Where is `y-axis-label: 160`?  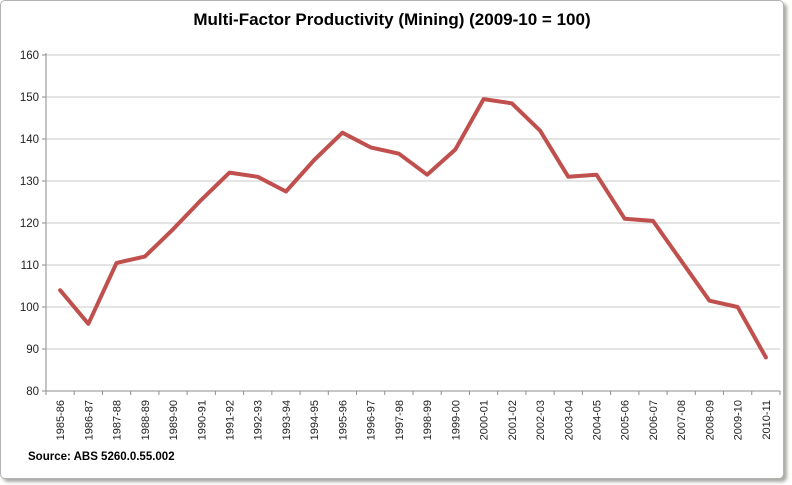
y-axis-label: 160 is located at coordinates (29, 56).